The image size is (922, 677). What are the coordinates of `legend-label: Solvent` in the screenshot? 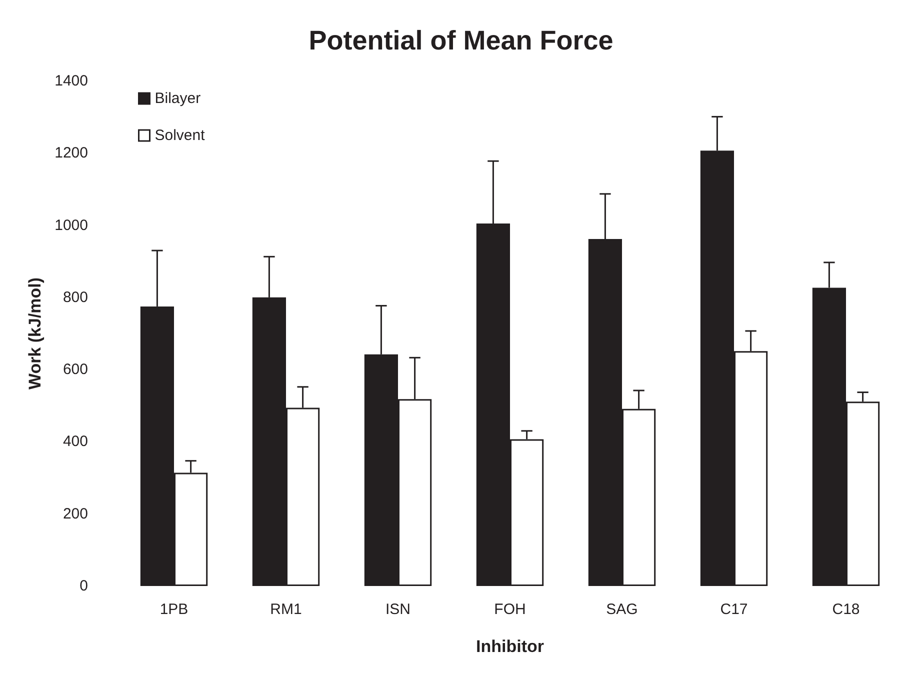 It's located at (180, 135).